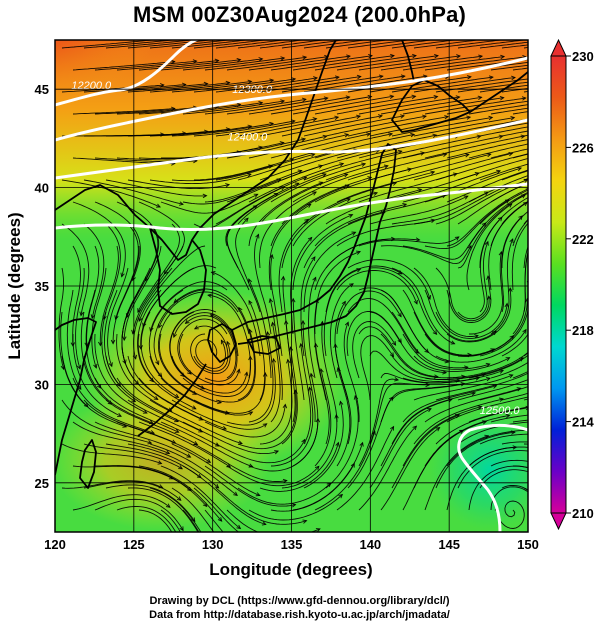  I want to click on y-axis-label: Latitude (degrees), so click(14, 285).